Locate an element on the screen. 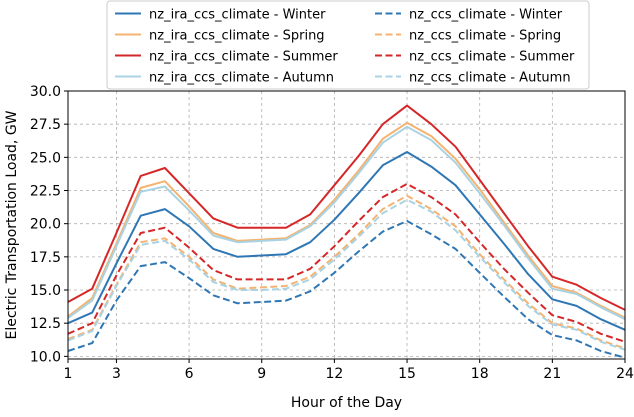  x-tick-label: 21 is located at coordinates (552, 374).